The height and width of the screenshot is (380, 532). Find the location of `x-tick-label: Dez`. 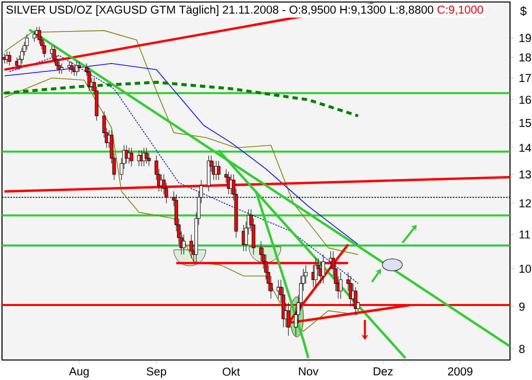

x-tick-label: Dez is located at coordinates (383, 371).